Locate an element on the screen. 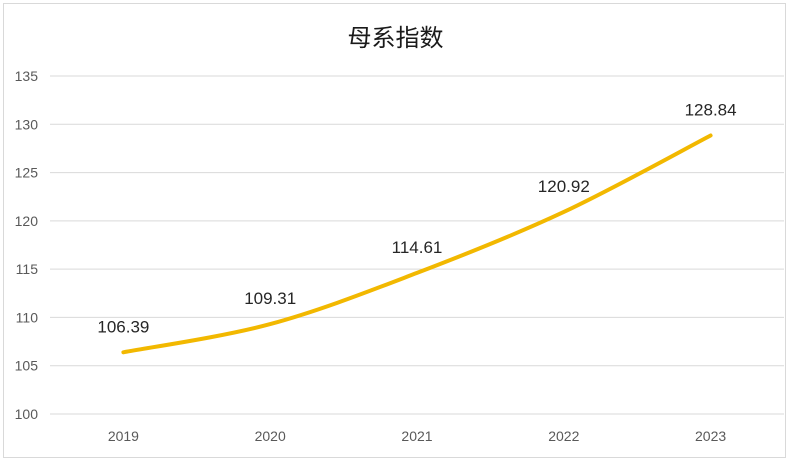  data-label: 120.92 is located at coordinates (564, 186).